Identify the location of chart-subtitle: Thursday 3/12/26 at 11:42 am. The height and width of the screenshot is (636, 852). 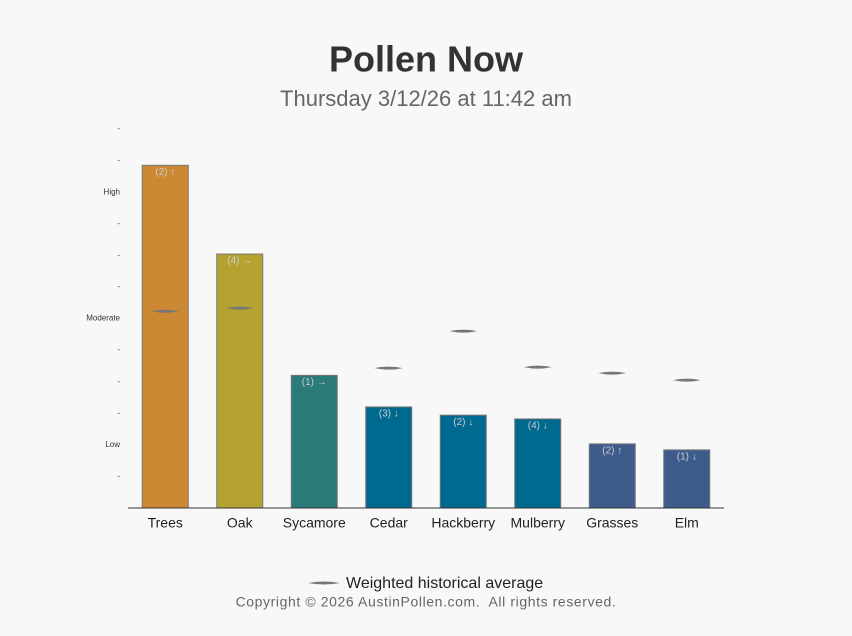
(426, 98).